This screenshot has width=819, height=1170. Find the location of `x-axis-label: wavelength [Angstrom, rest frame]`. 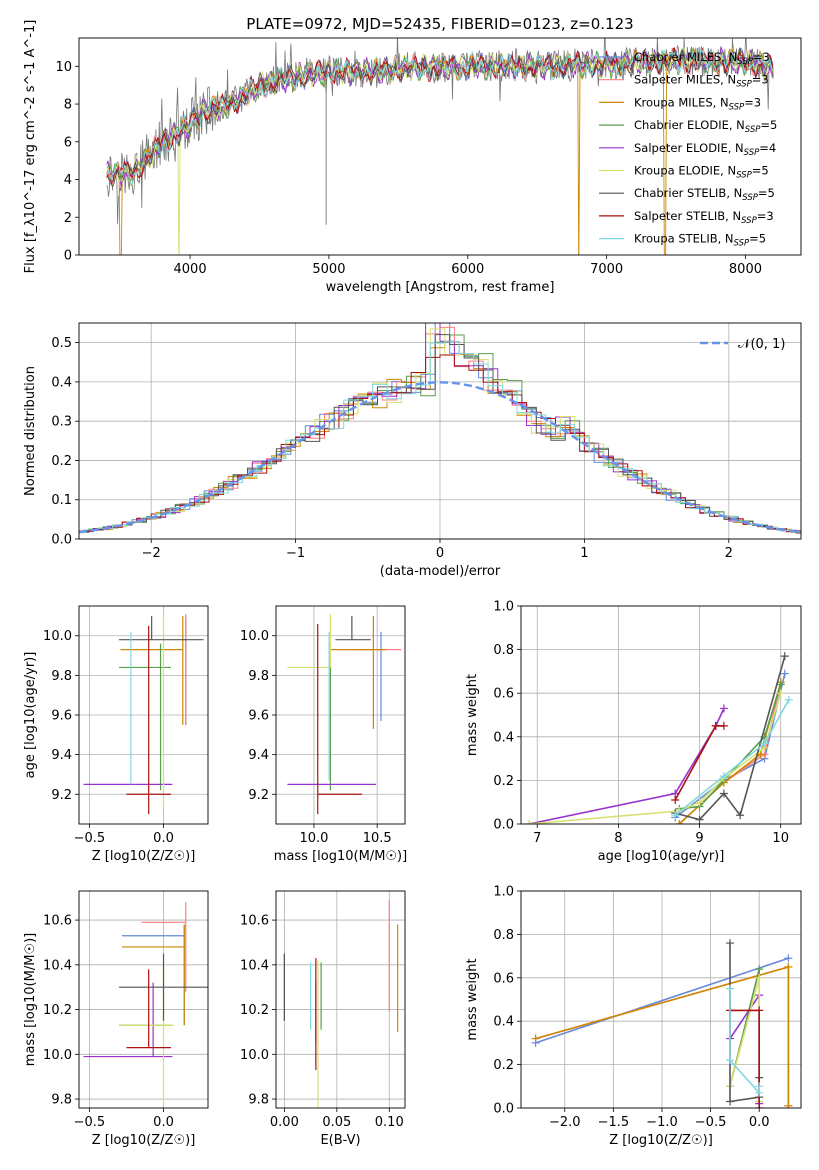

x-axis-label: wavelength [Angstrom, rest frame] is located at coordinates (440, 287).